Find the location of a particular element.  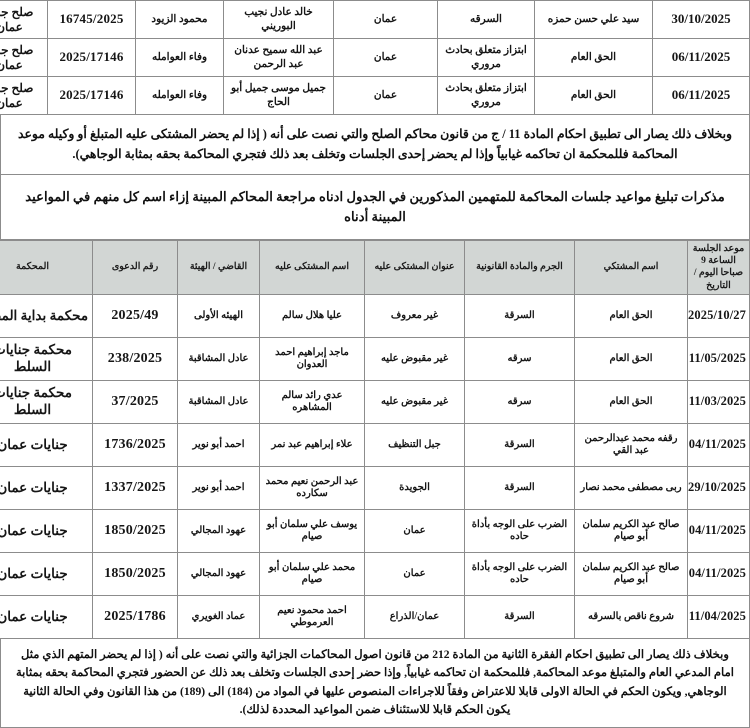

cell-defendant-name: يوسف علي سلمان أبو صيام is located at coordinates (312, 531).